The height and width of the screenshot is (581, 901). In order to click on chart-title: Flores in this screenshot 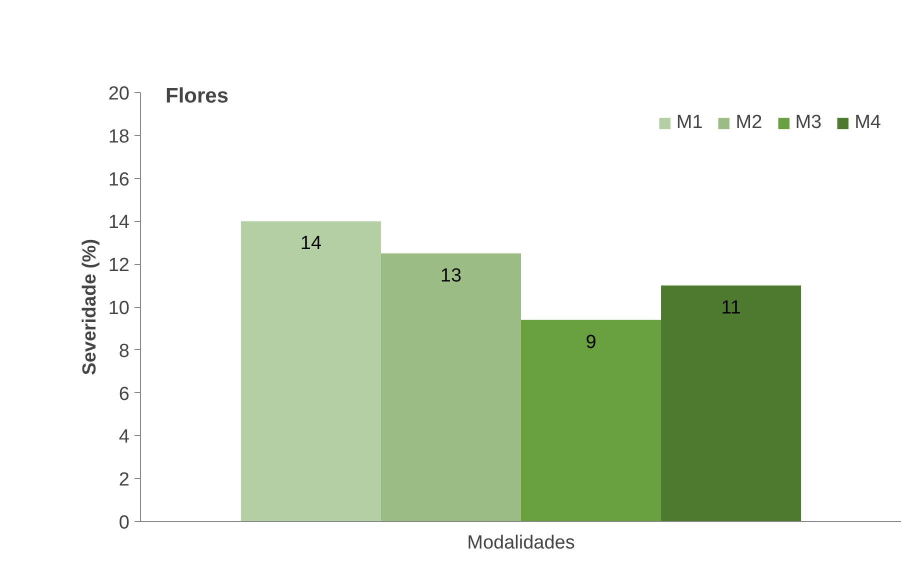, I will do `click(197, 96)`.